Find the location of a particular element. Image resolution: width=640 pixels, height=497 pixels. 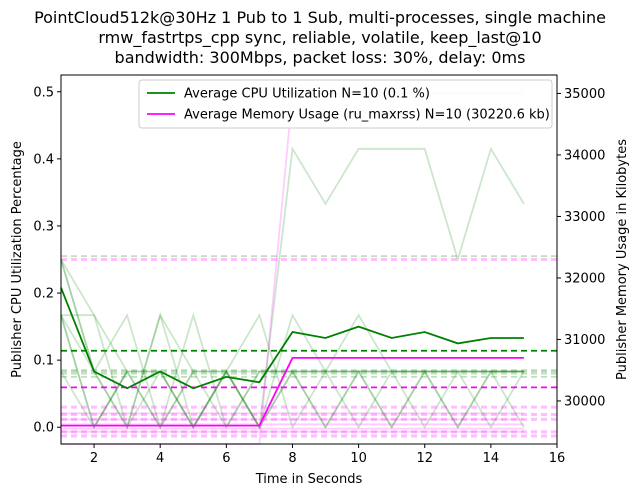

y-left-tick-label: 0.0 is located at coordinates (43, 428).